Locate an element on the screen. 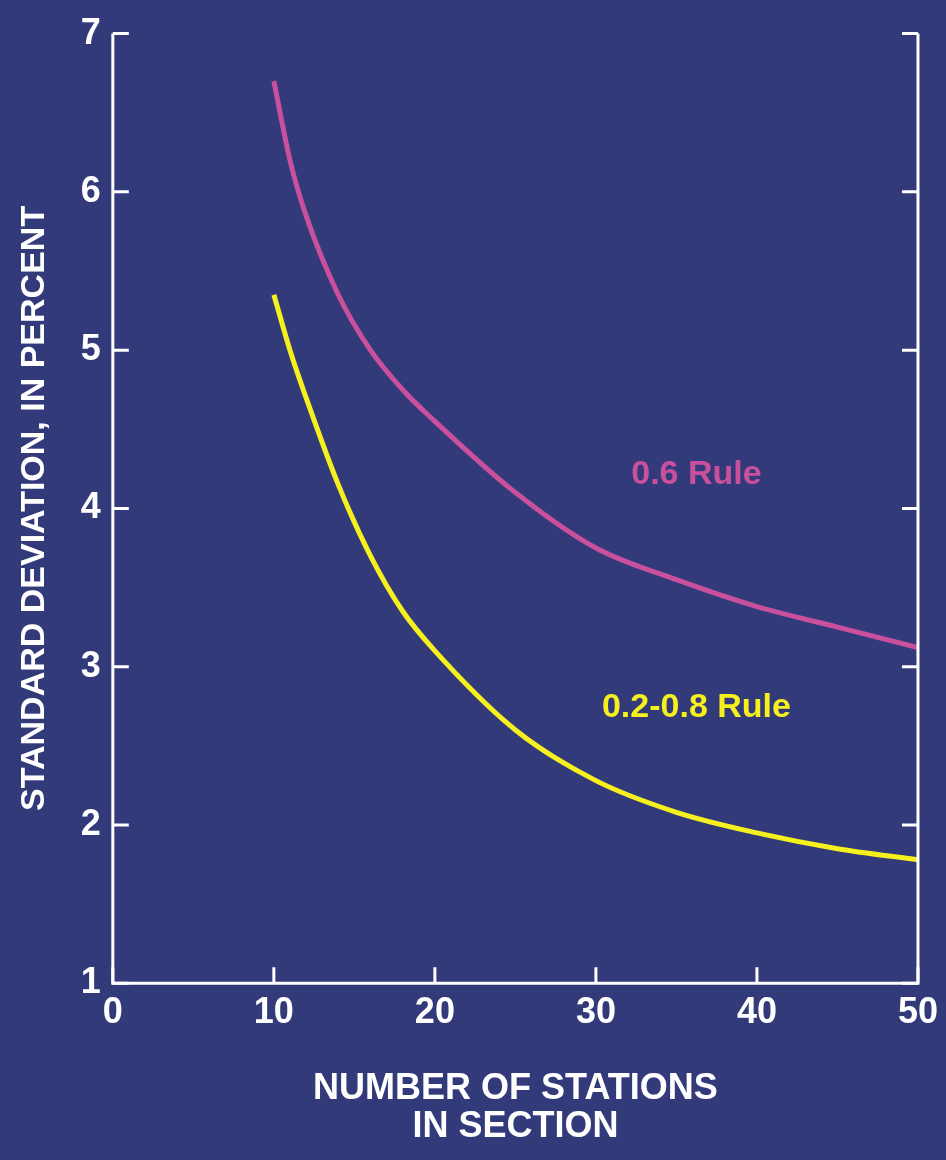 Image resolution: width=946 pixels, height=1160 pixels. series-label: 0.2-0.8 Rule is located at coordinates (696, 704).